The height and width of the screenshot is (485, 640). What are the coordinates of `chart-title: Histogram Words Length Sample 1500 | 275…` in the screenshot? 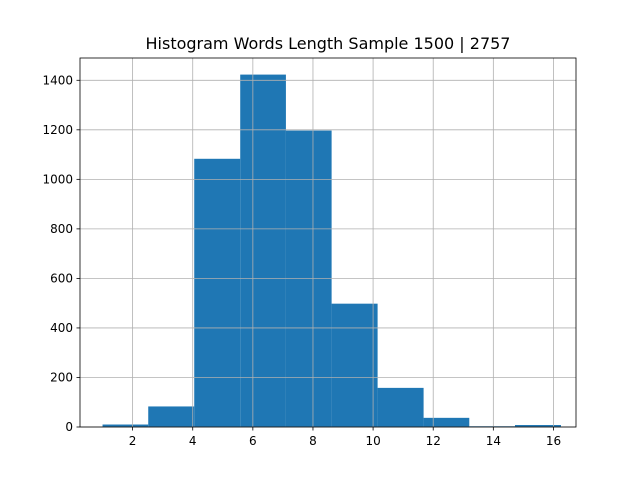 It's located at (328, 43).